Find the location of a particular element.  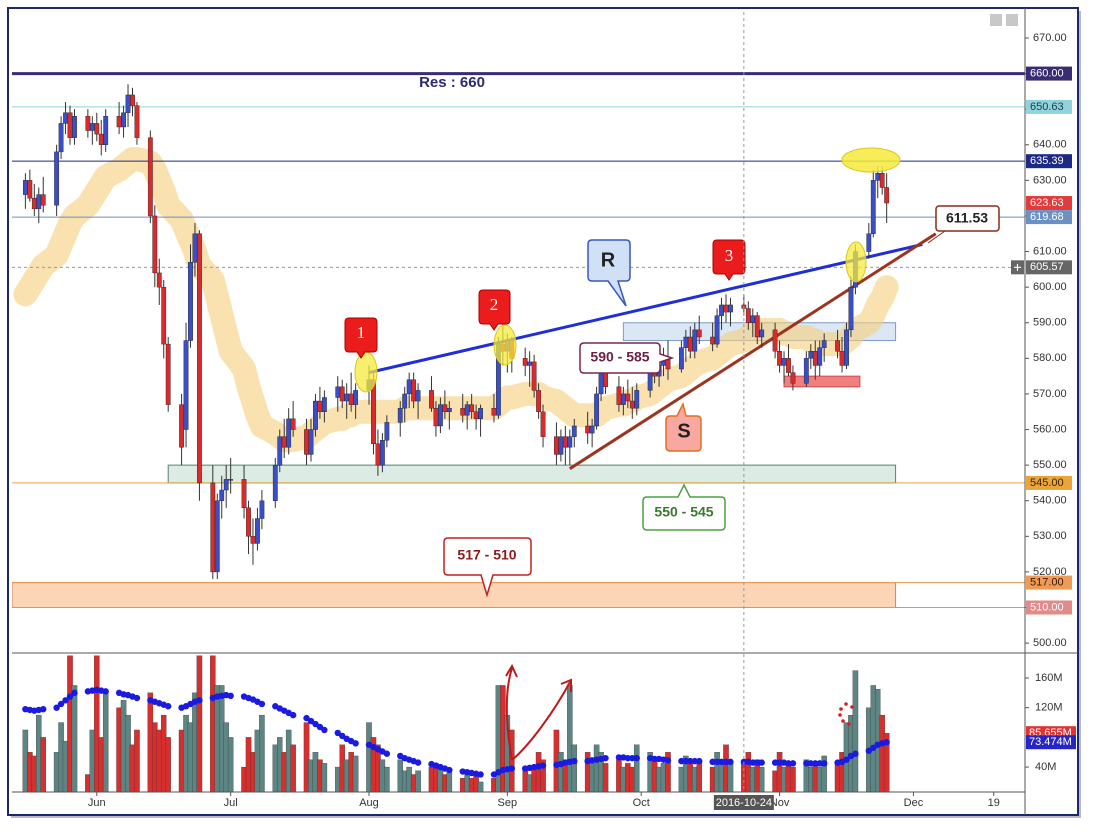

y-tick-label: 500.00 is located at coordinates (1050, 643).